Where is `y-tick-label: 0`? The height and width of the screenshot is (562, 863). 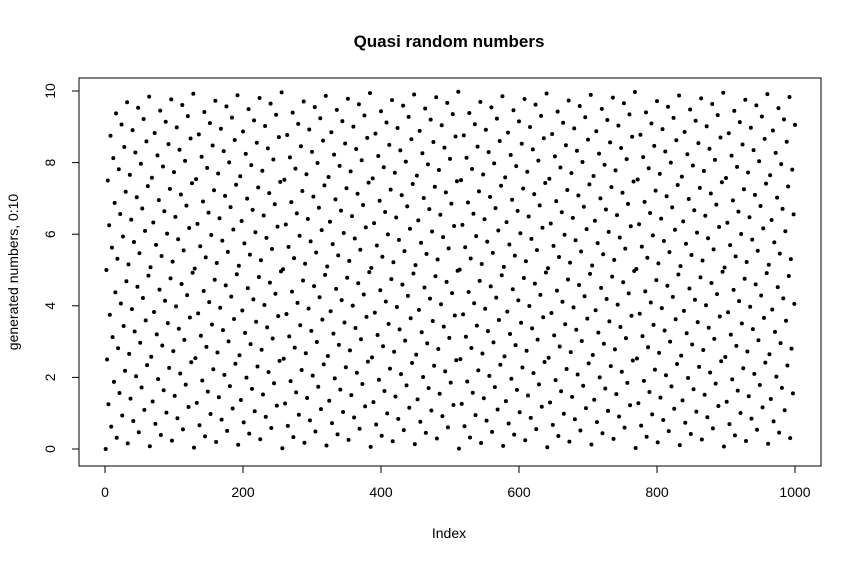
y-tick-label: 0 is located at coordinates (50, 449).